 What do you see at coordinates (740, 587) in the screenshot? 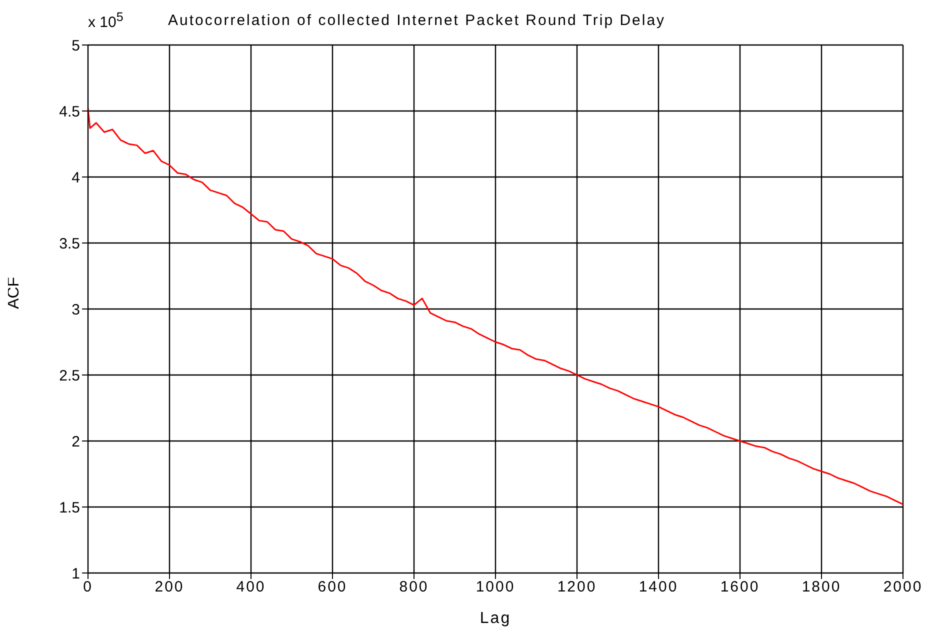
I see `x-tick-label: 1600` at bounding box center [740, 587].